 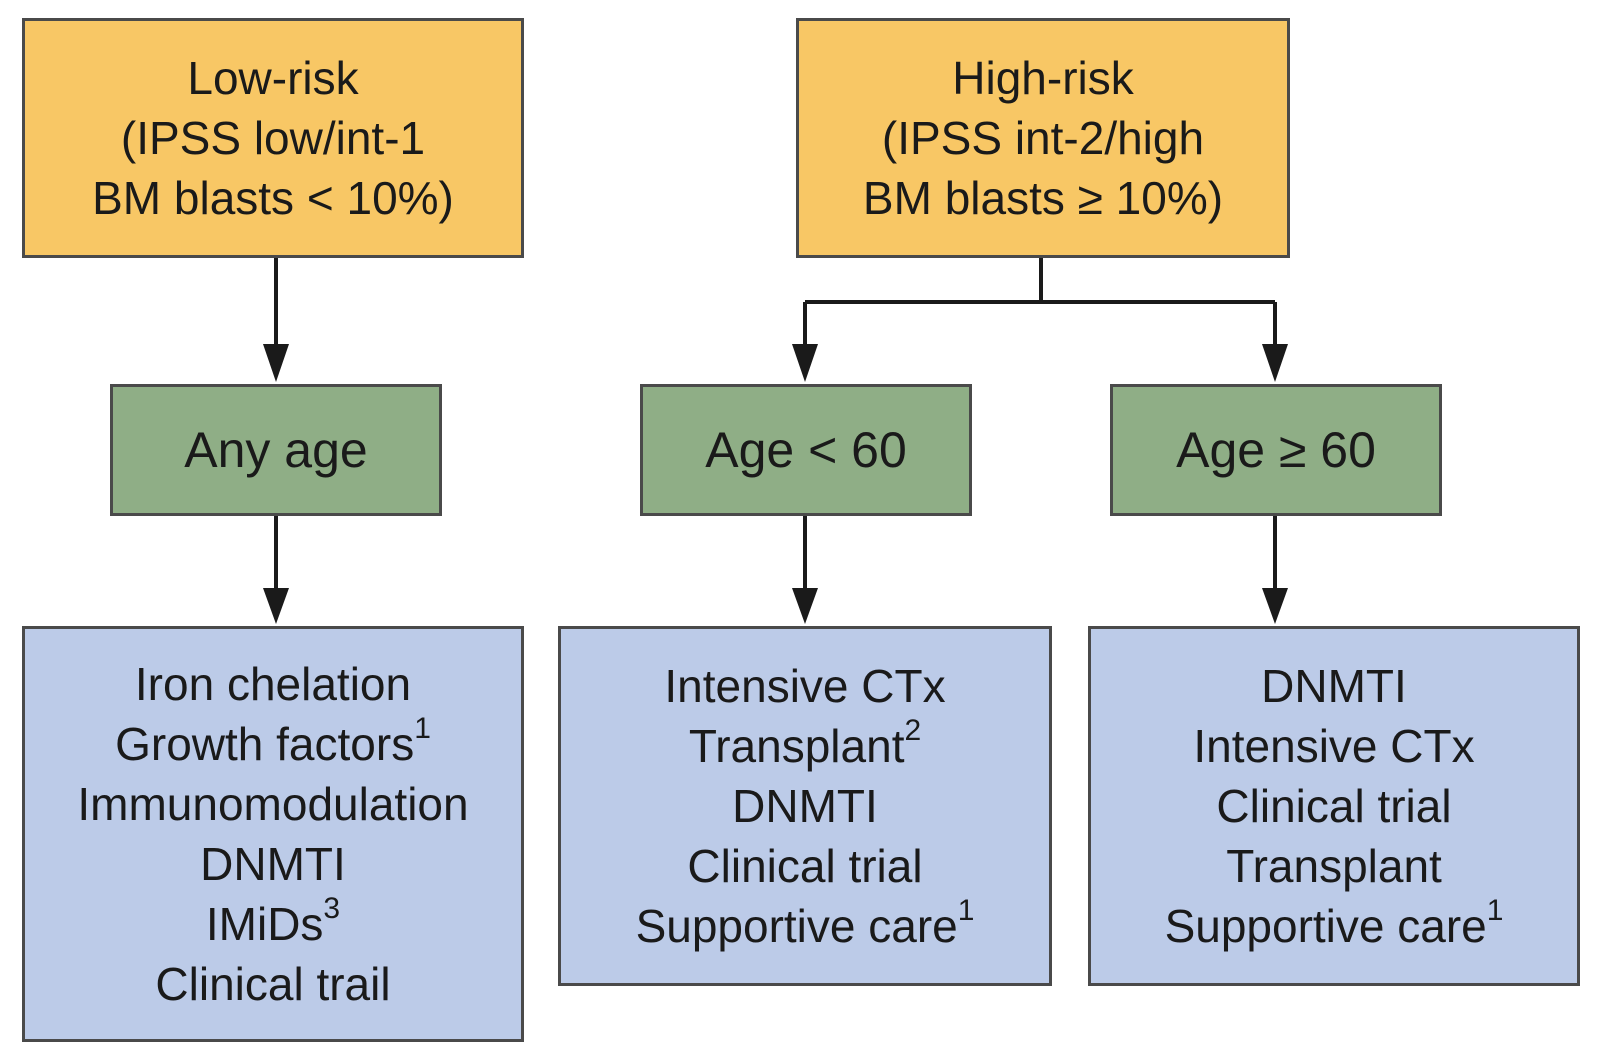 I want to click on treatment-item: Immunomodulation, so click(x=273, y=804).